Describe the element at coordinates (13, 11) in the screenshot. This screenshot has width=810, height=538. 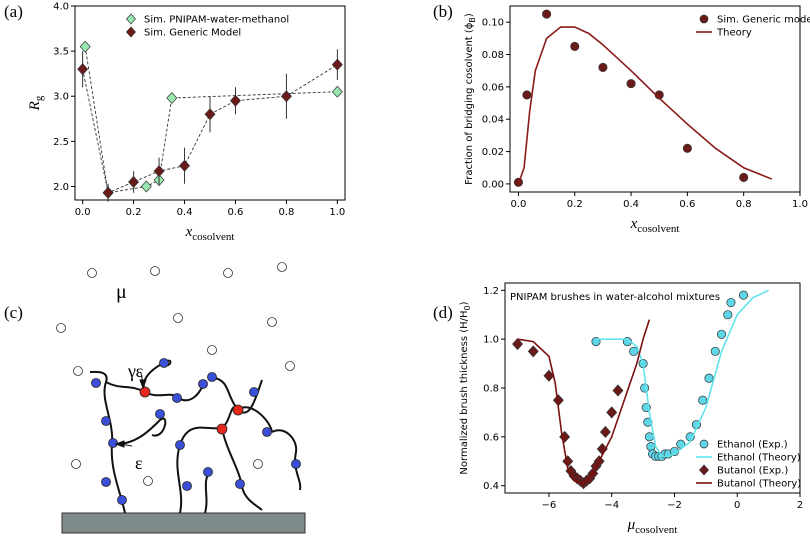
I see `panel-label: (a)` at that location.